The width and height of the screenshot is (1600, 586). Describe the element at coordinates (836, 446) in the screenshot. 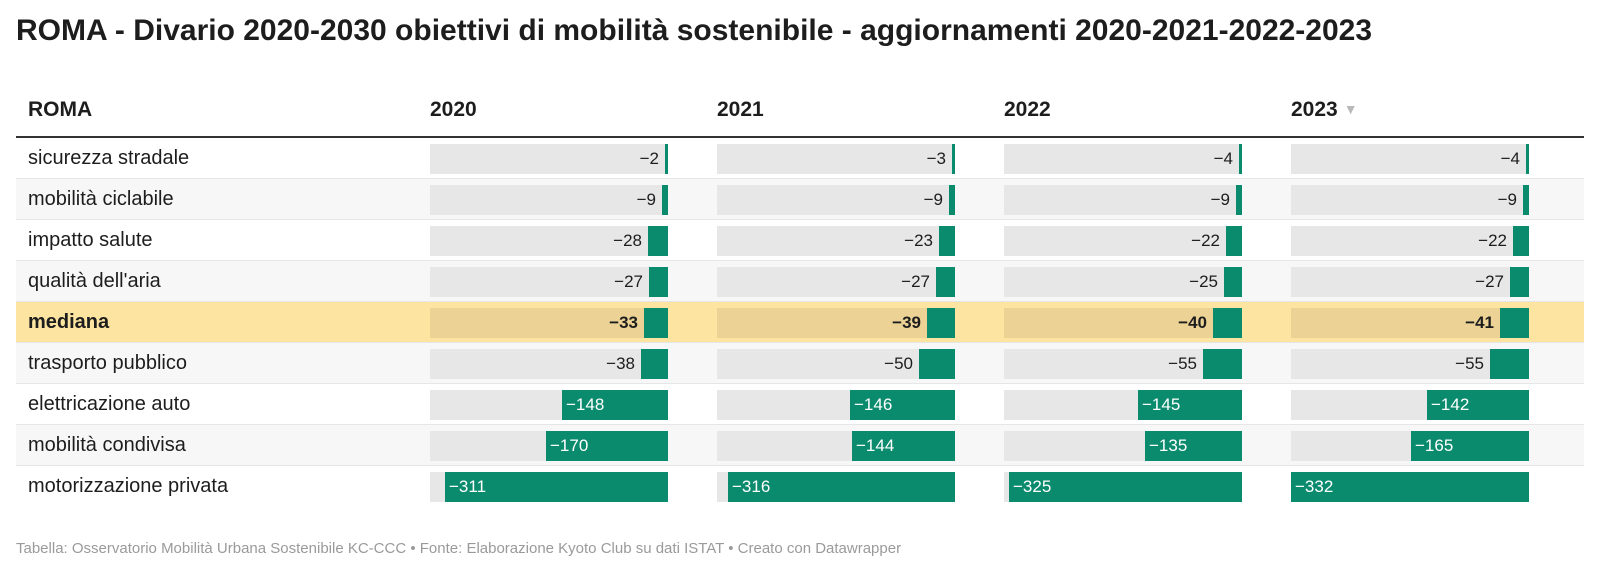

I see `bar-cell: −144` at that location.